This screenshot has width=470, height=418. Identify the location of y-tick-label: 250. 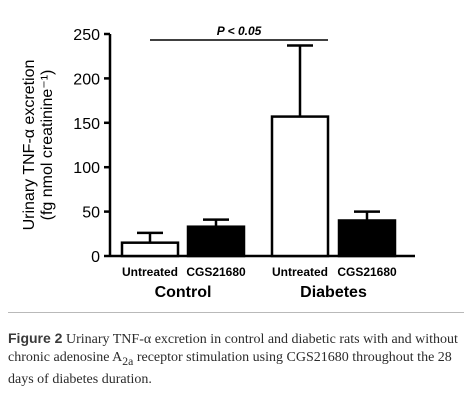
(86, 35).